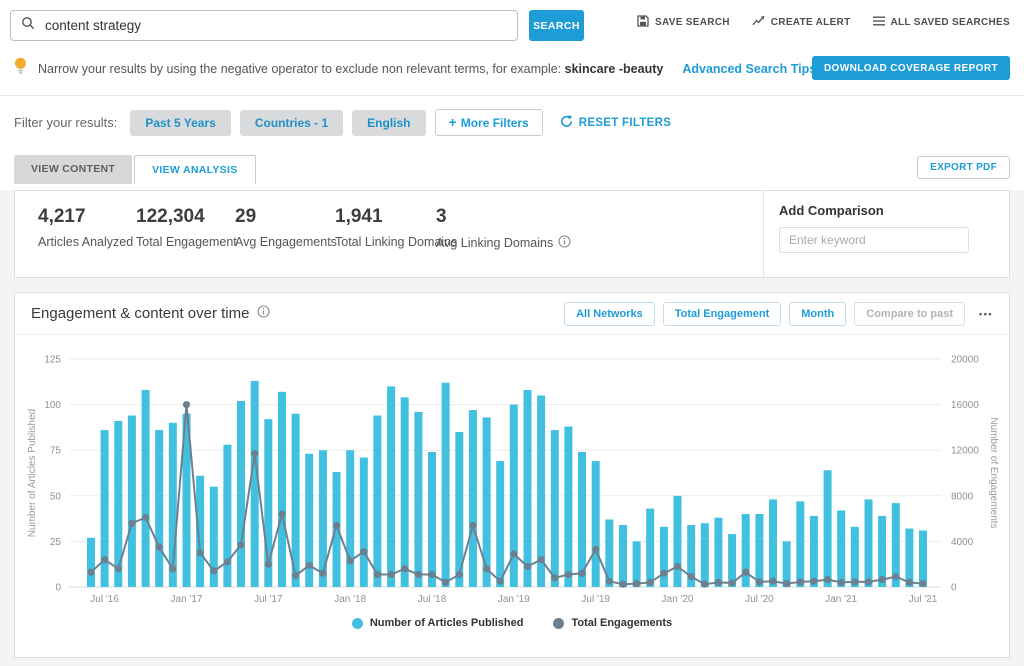 The image size is (1024, 666). I want to click on stats-divider, so click(763, 234).